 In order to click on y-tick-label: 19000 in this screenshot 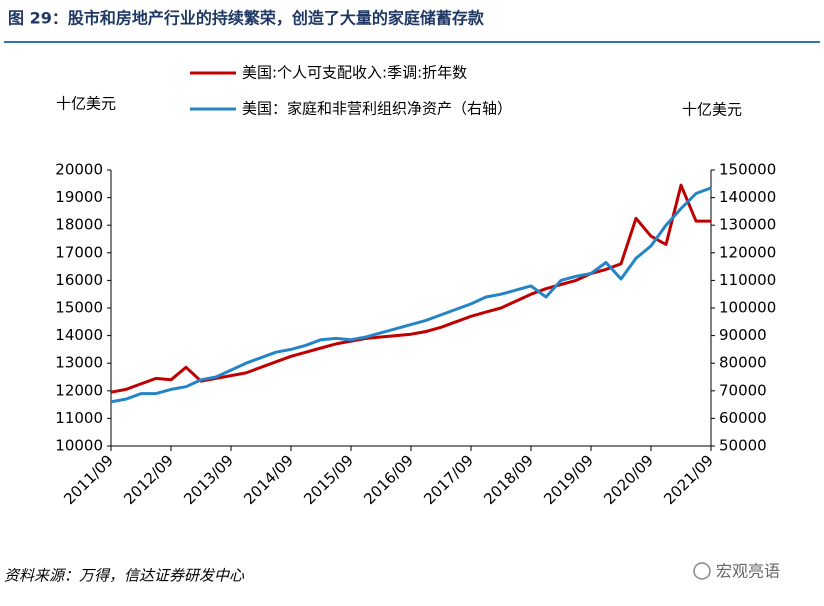, I will do `click(79, 197)`.